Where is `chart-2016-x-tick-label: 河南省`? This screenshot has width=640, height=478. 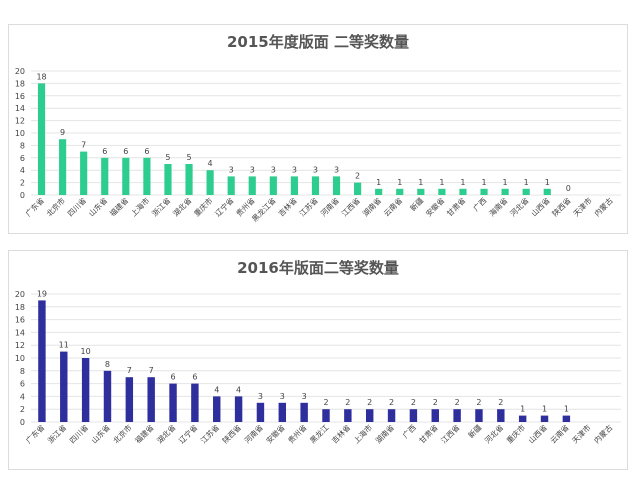
chart-2016-x-tick-label: 河南省 is located at coordinates (253, 433).